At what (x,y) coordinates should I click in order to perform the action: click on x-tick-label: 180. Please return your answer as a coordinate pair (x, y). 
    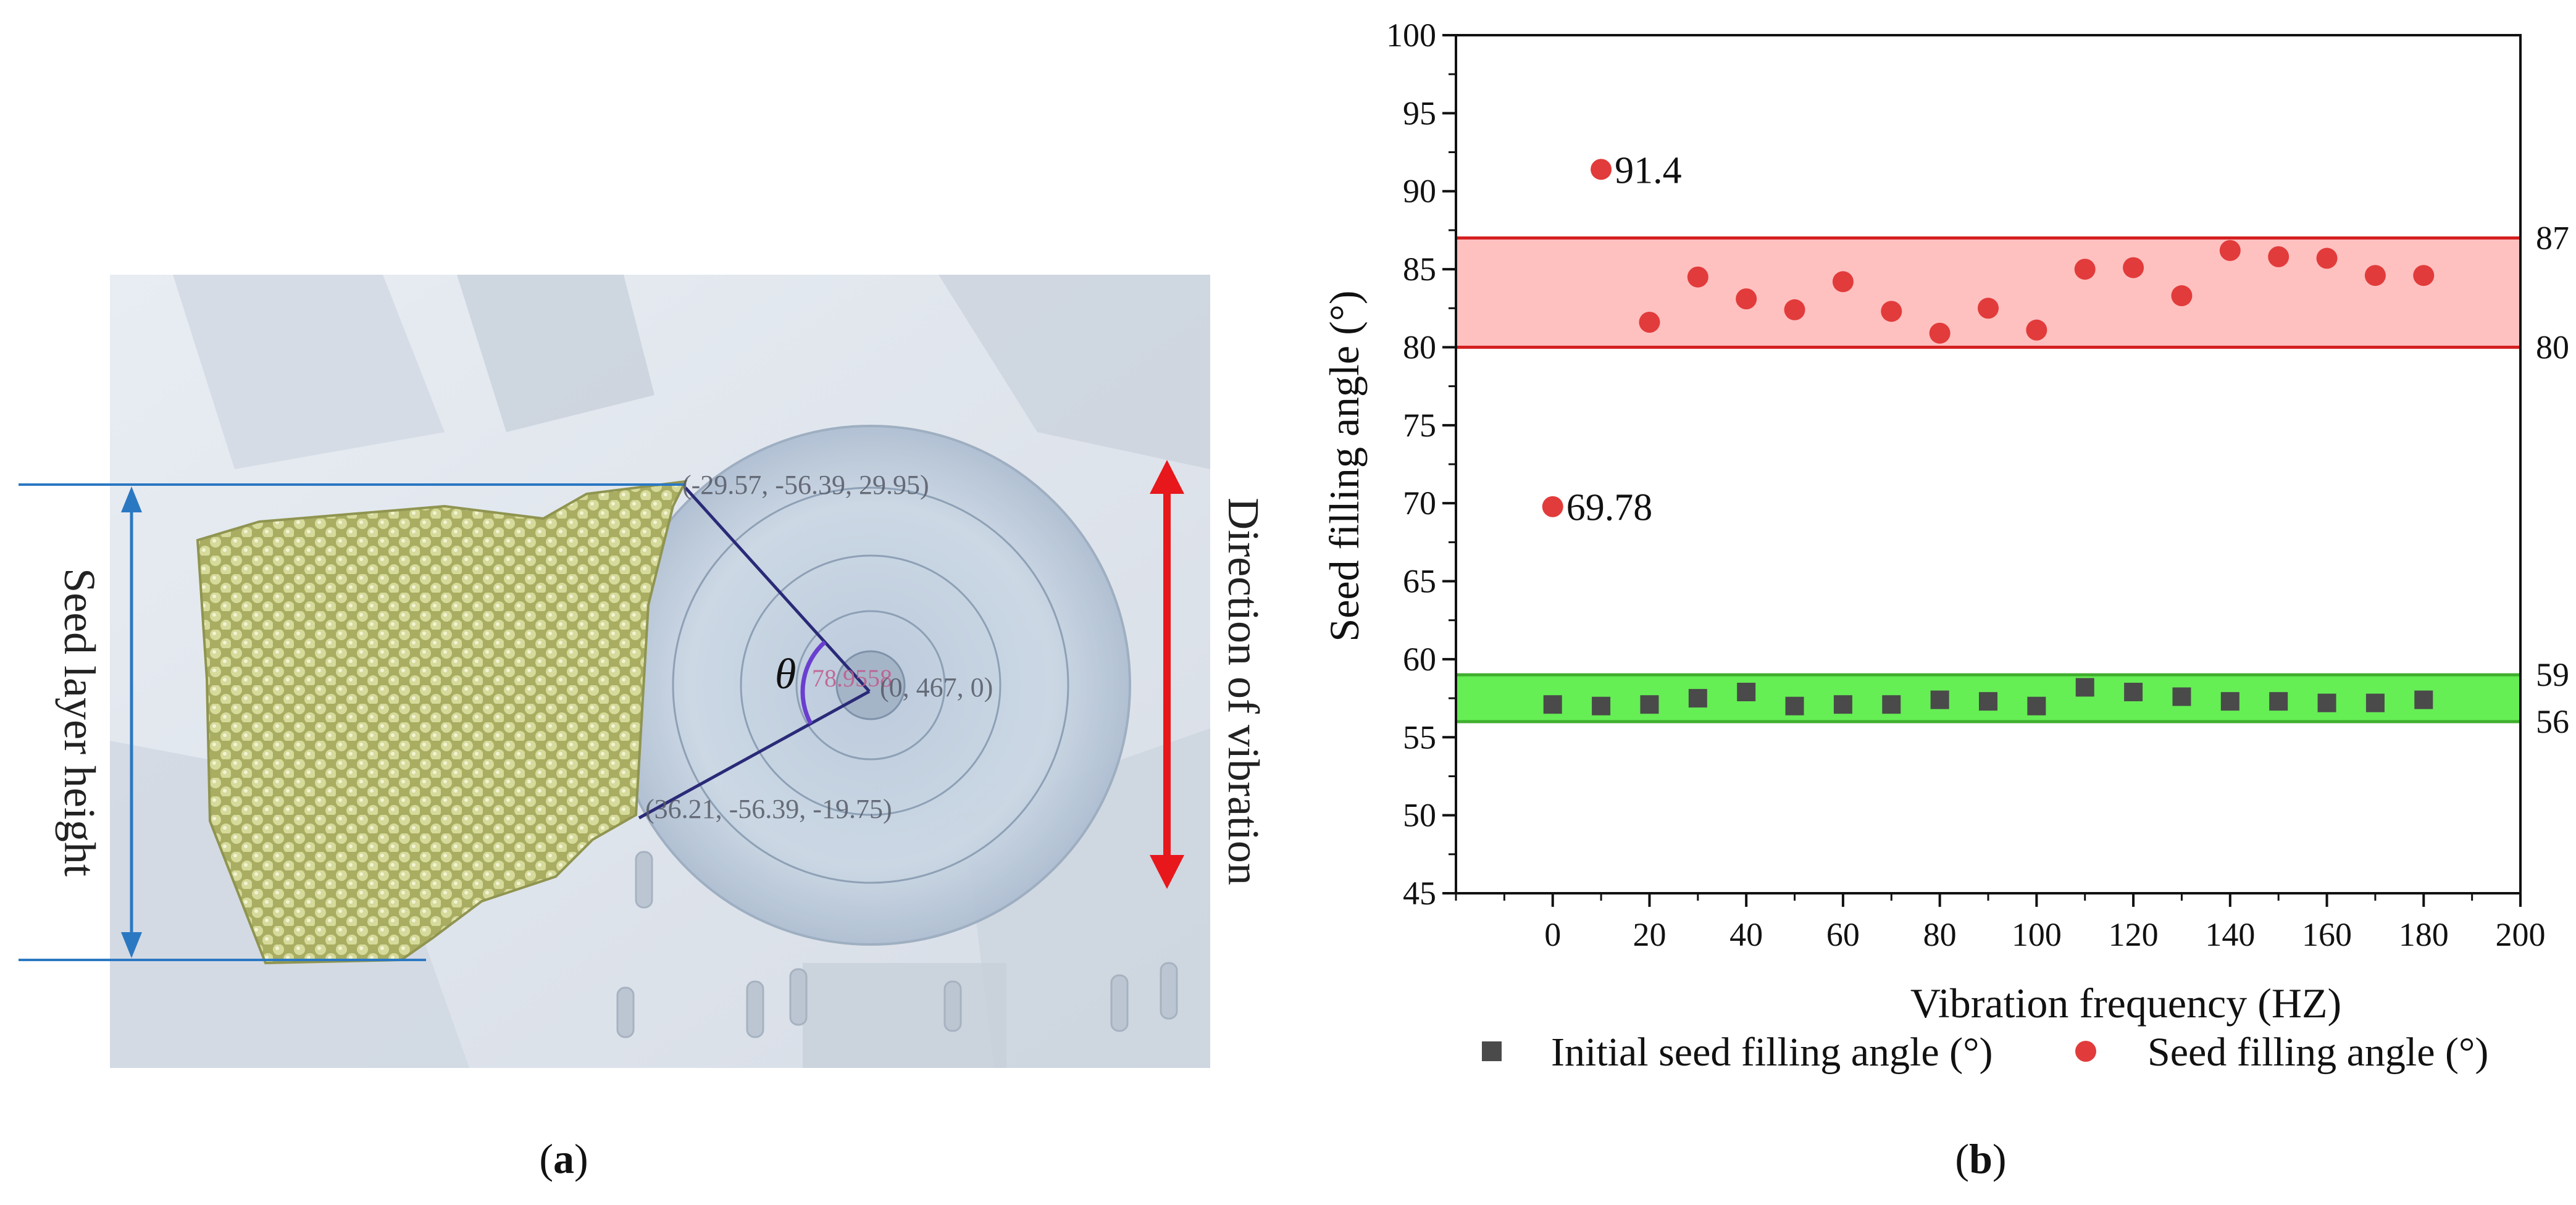
    Looking at the image, I should click on (2424, 934).